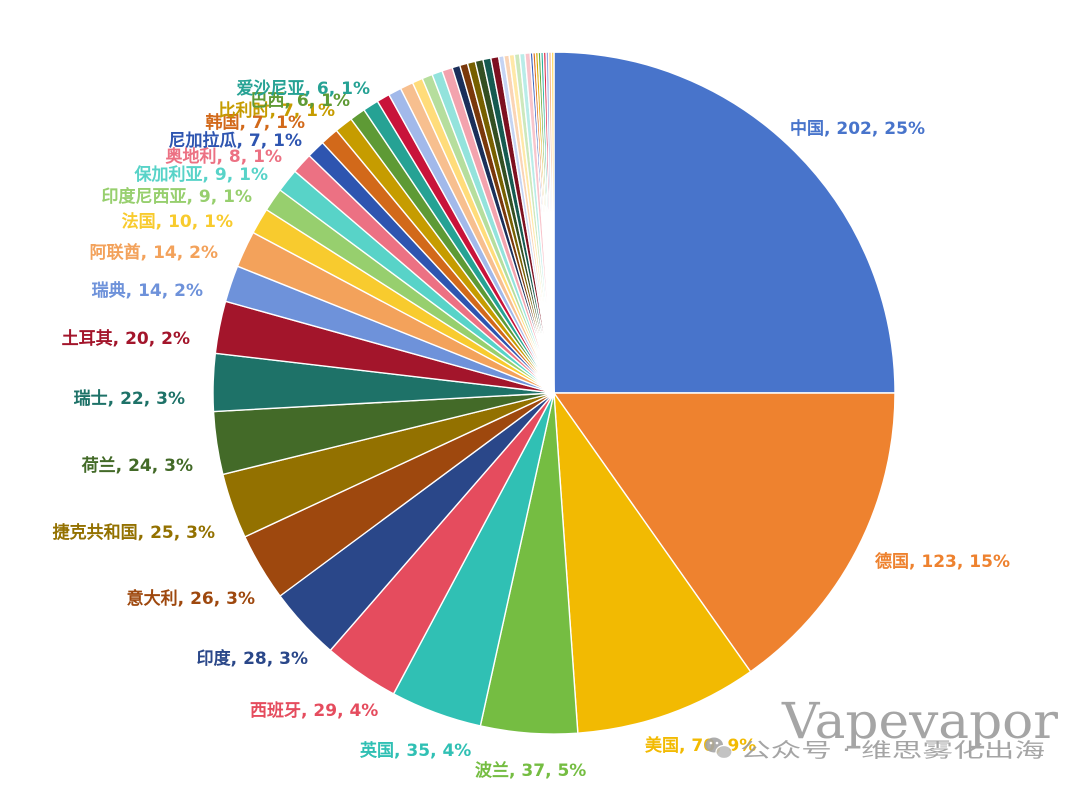 The height and width of the screenshot is (792, 1080). I want to click on slice-label-value: 22, so click(132, 399).